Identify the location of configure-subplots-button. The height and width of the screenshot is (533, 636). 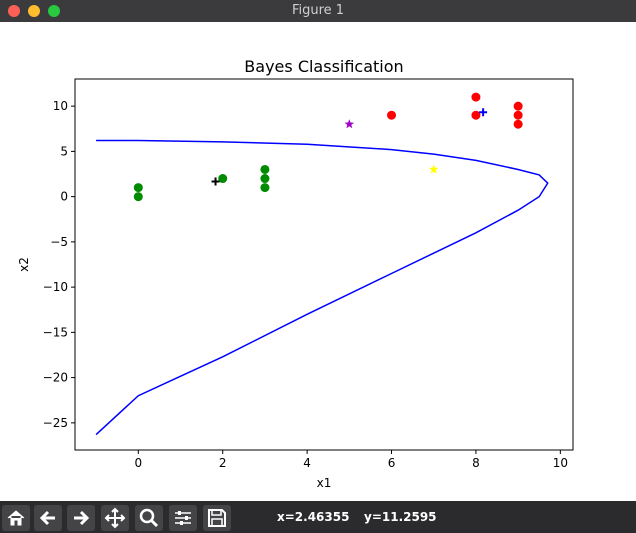
(183, 518).